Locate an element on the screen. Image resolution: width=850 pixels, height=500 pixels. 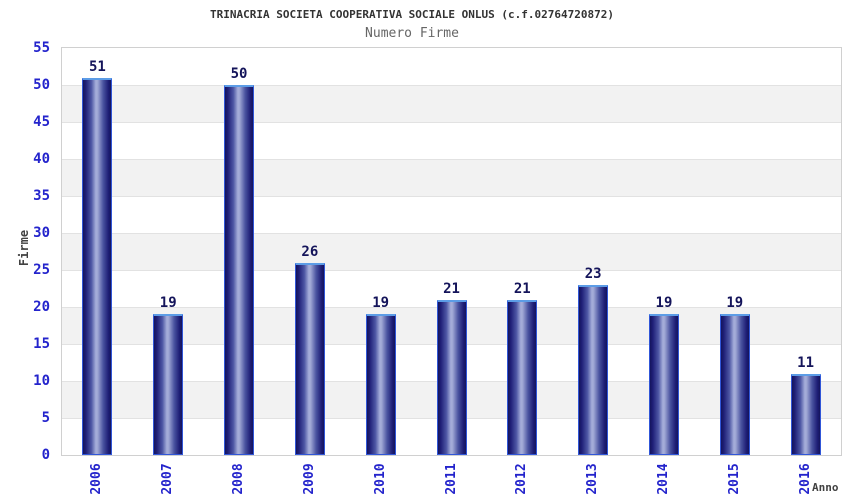
y-tick-label: 50 is located at coordinates (41, 85).